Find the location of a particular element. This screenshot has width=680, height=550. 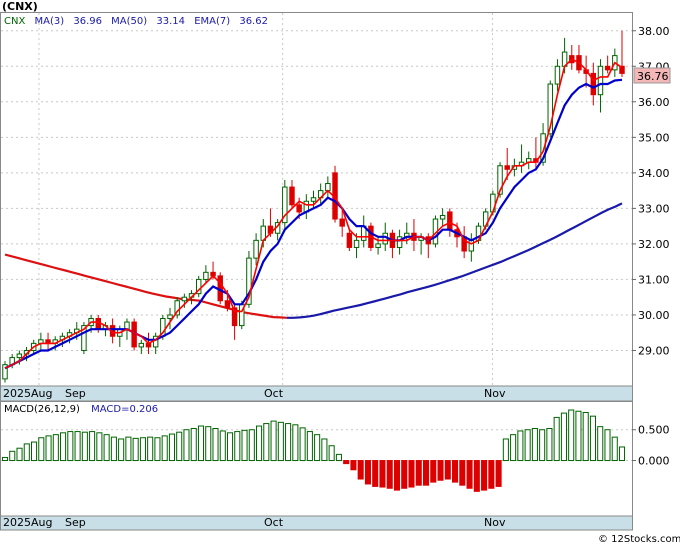

price-tick-label: 35.00 is located at coordinates (654, 137).